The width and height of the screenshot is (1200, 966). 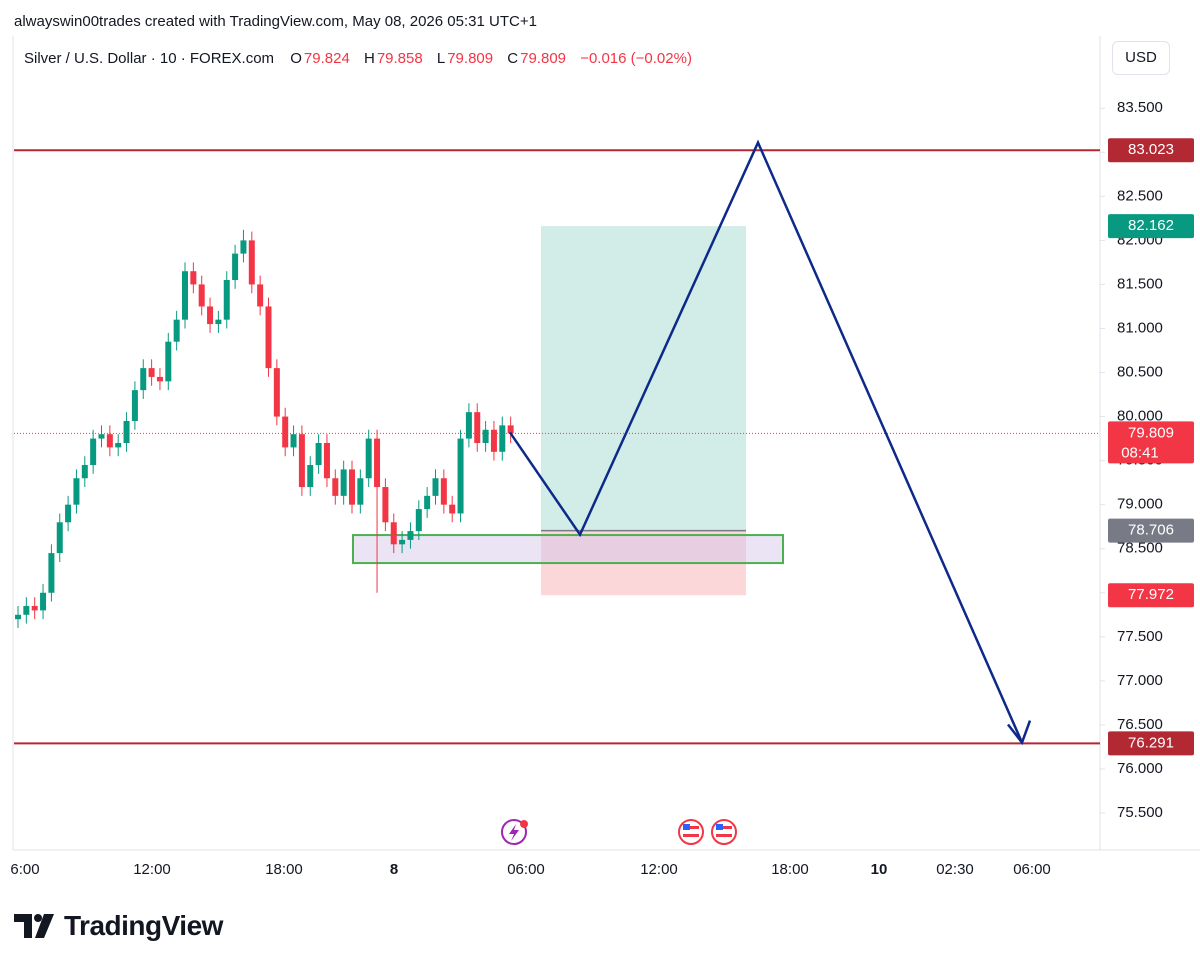 I want to click on level-label: 83.023, so click(x=1151, y=149).